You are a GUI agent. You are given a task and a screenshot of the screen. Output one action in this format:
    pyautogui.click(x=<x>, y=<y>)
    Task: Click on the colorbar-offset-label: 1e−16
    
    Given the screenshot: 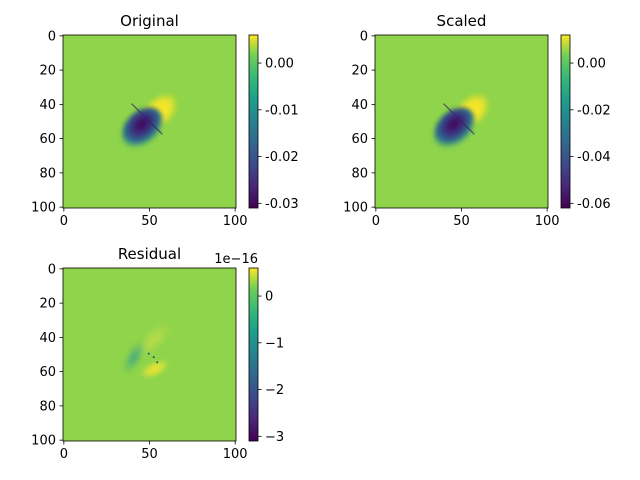 What is the action you would take?
    pyautogui.click(x=236, y=259)
    